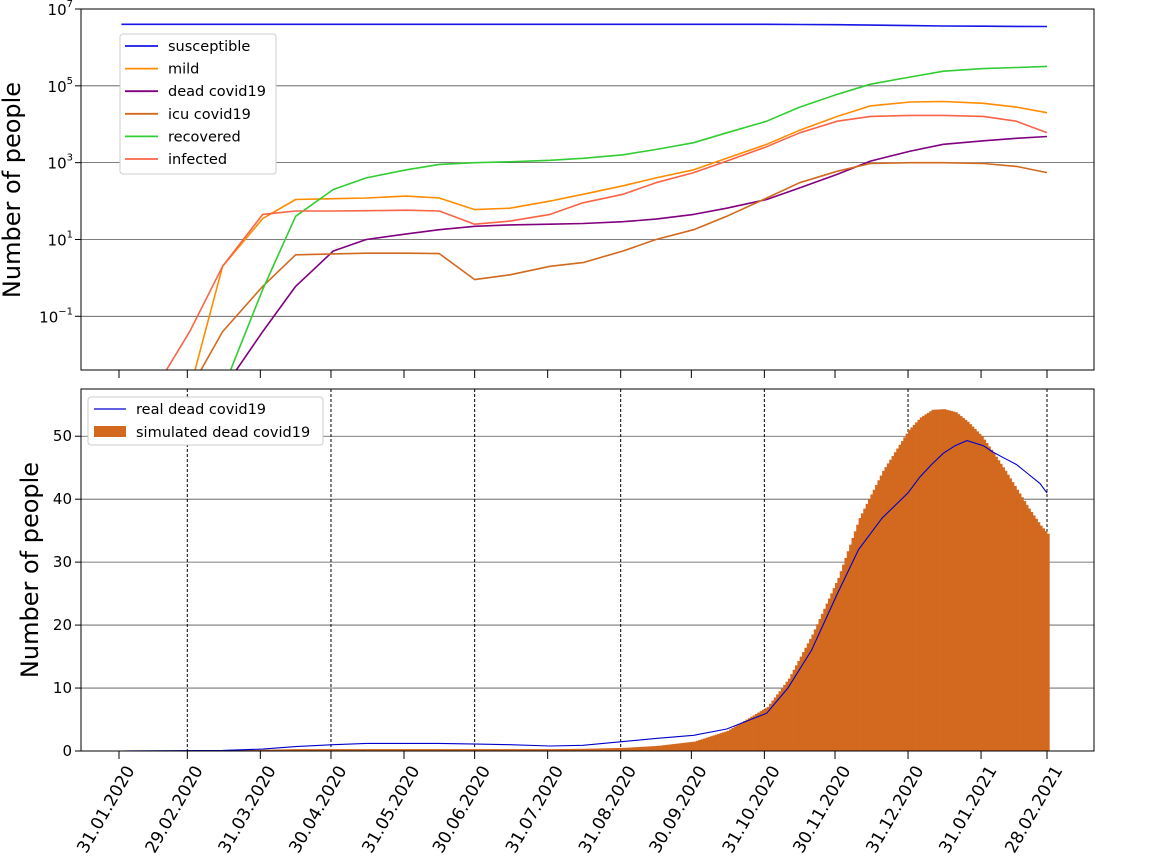 This screenshot has height=868, width=1152. Describe the element at coordinates (30, 570) in the screenshot. I see `bottom-y-axis-label: Number of people` at that location.